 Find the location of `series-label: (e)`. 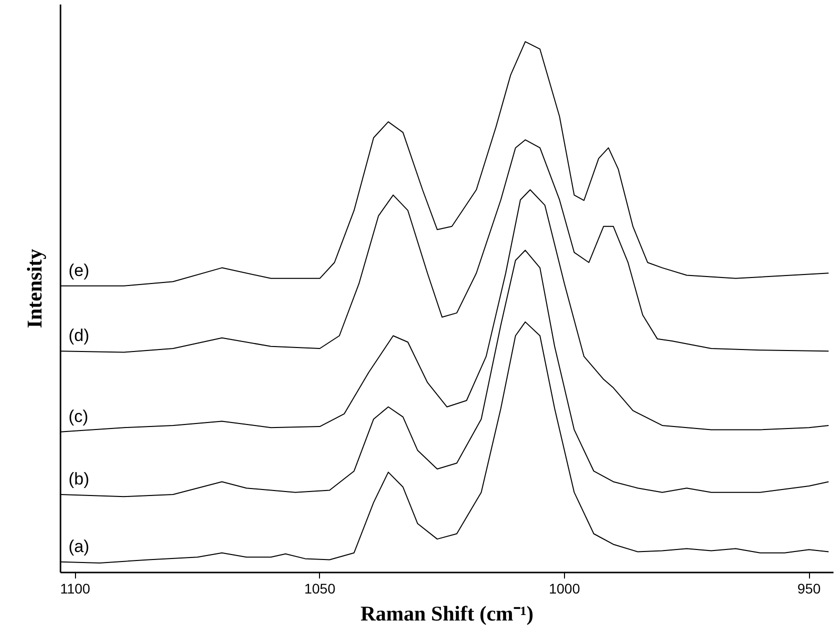

series-label: (e) is located at coordinates (79, 270).